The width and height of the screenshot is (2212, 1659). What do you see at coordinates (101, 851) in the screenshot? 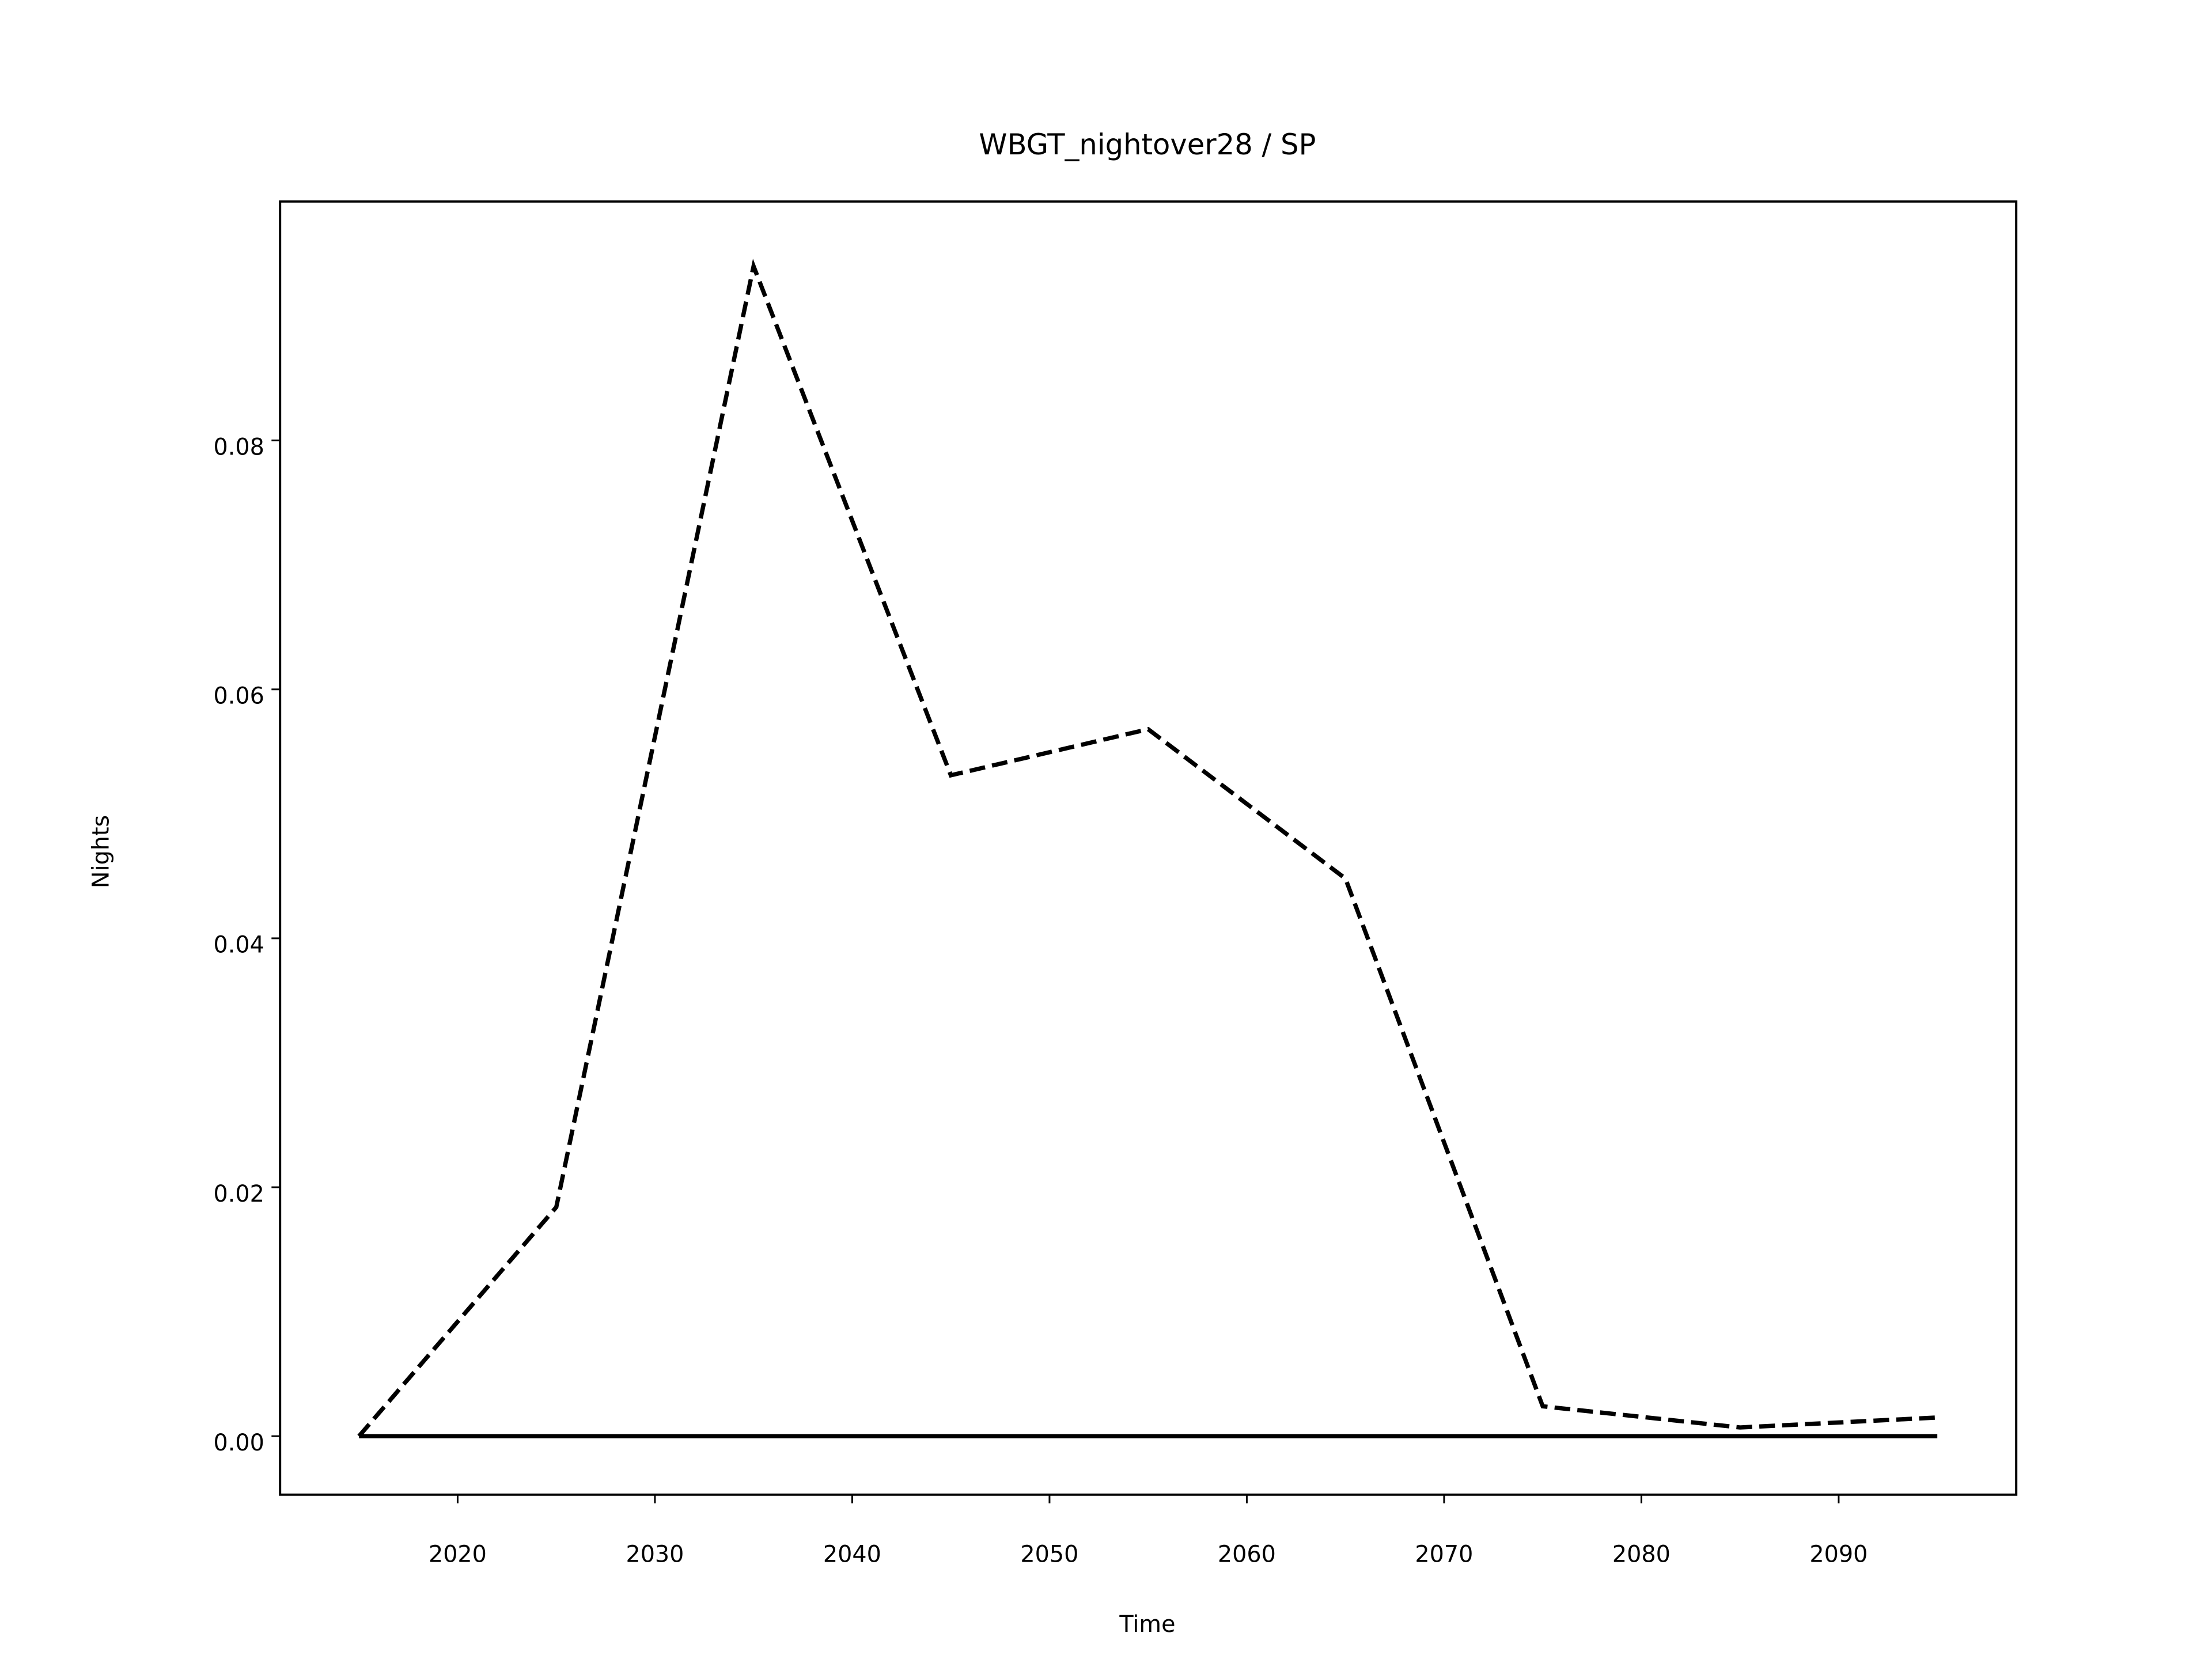
I see `y-axis-label: Nights` at bounding box center [101, 851].